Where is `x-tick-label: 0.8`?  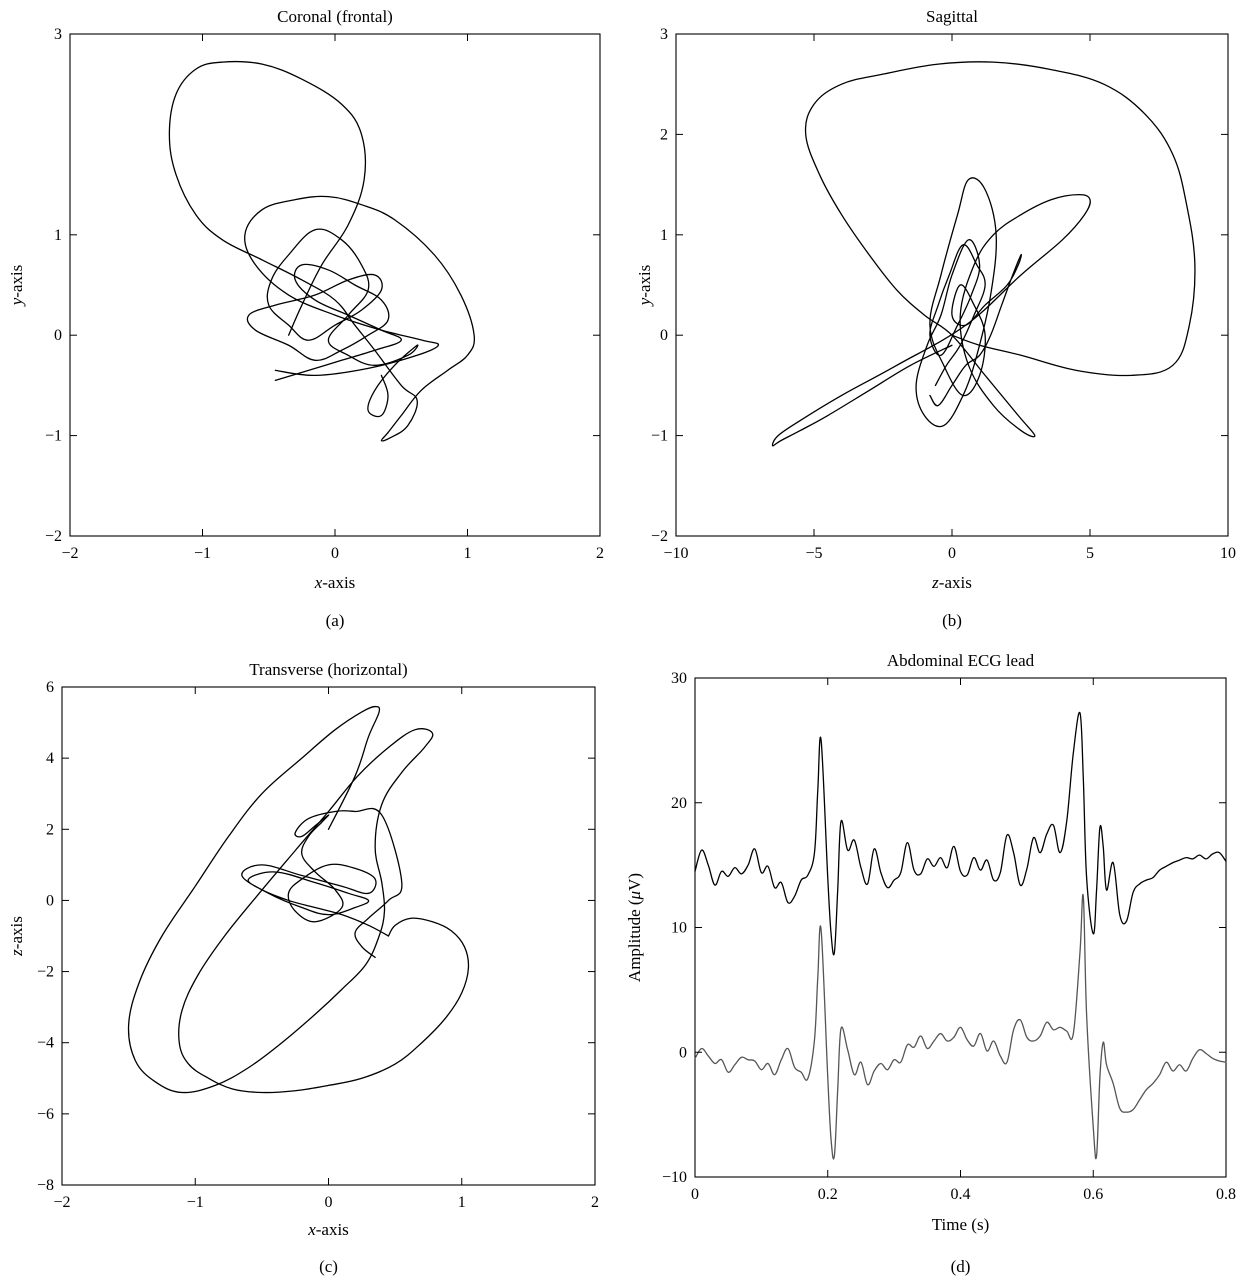
x-tick-label: 0.8 is located at coordinates (1226, 1194).